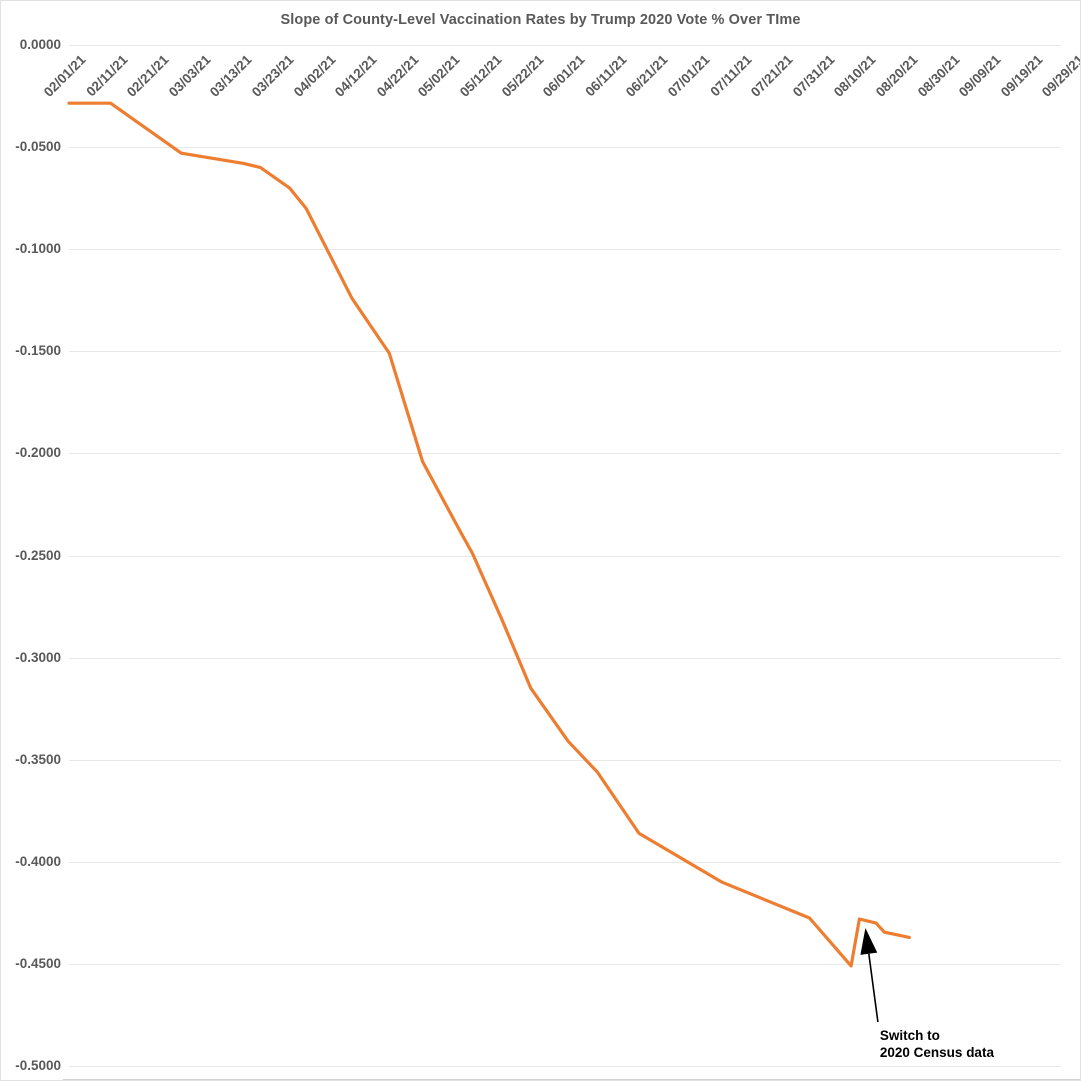 This screenshot has height=1081, width=1081. I want to click on y-axis-tick-label: 0.0000, so click(40, 44).